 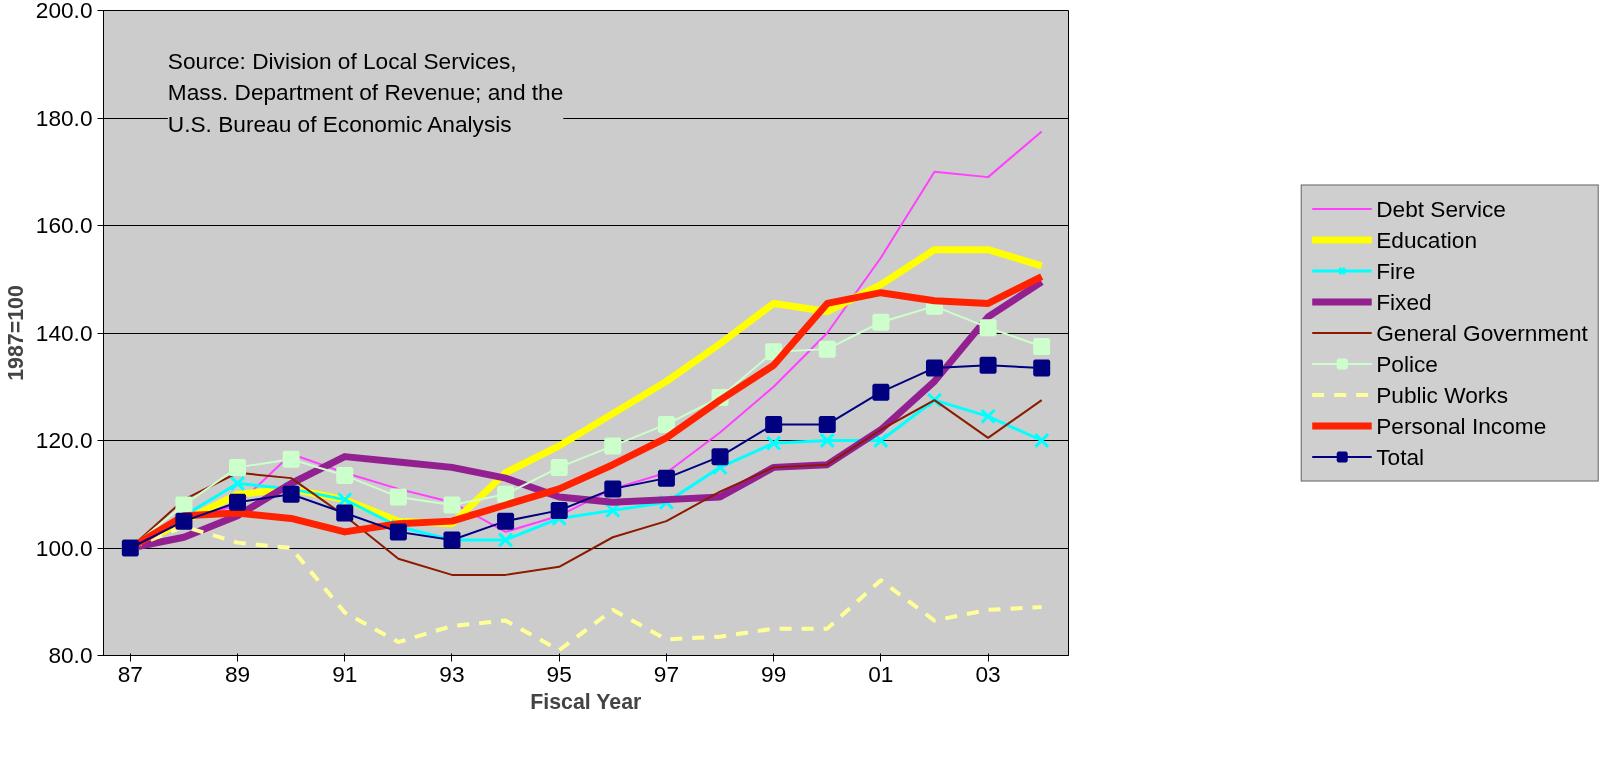 I want to click on y-tick-label: 160.0, so click(x=64, y=225).